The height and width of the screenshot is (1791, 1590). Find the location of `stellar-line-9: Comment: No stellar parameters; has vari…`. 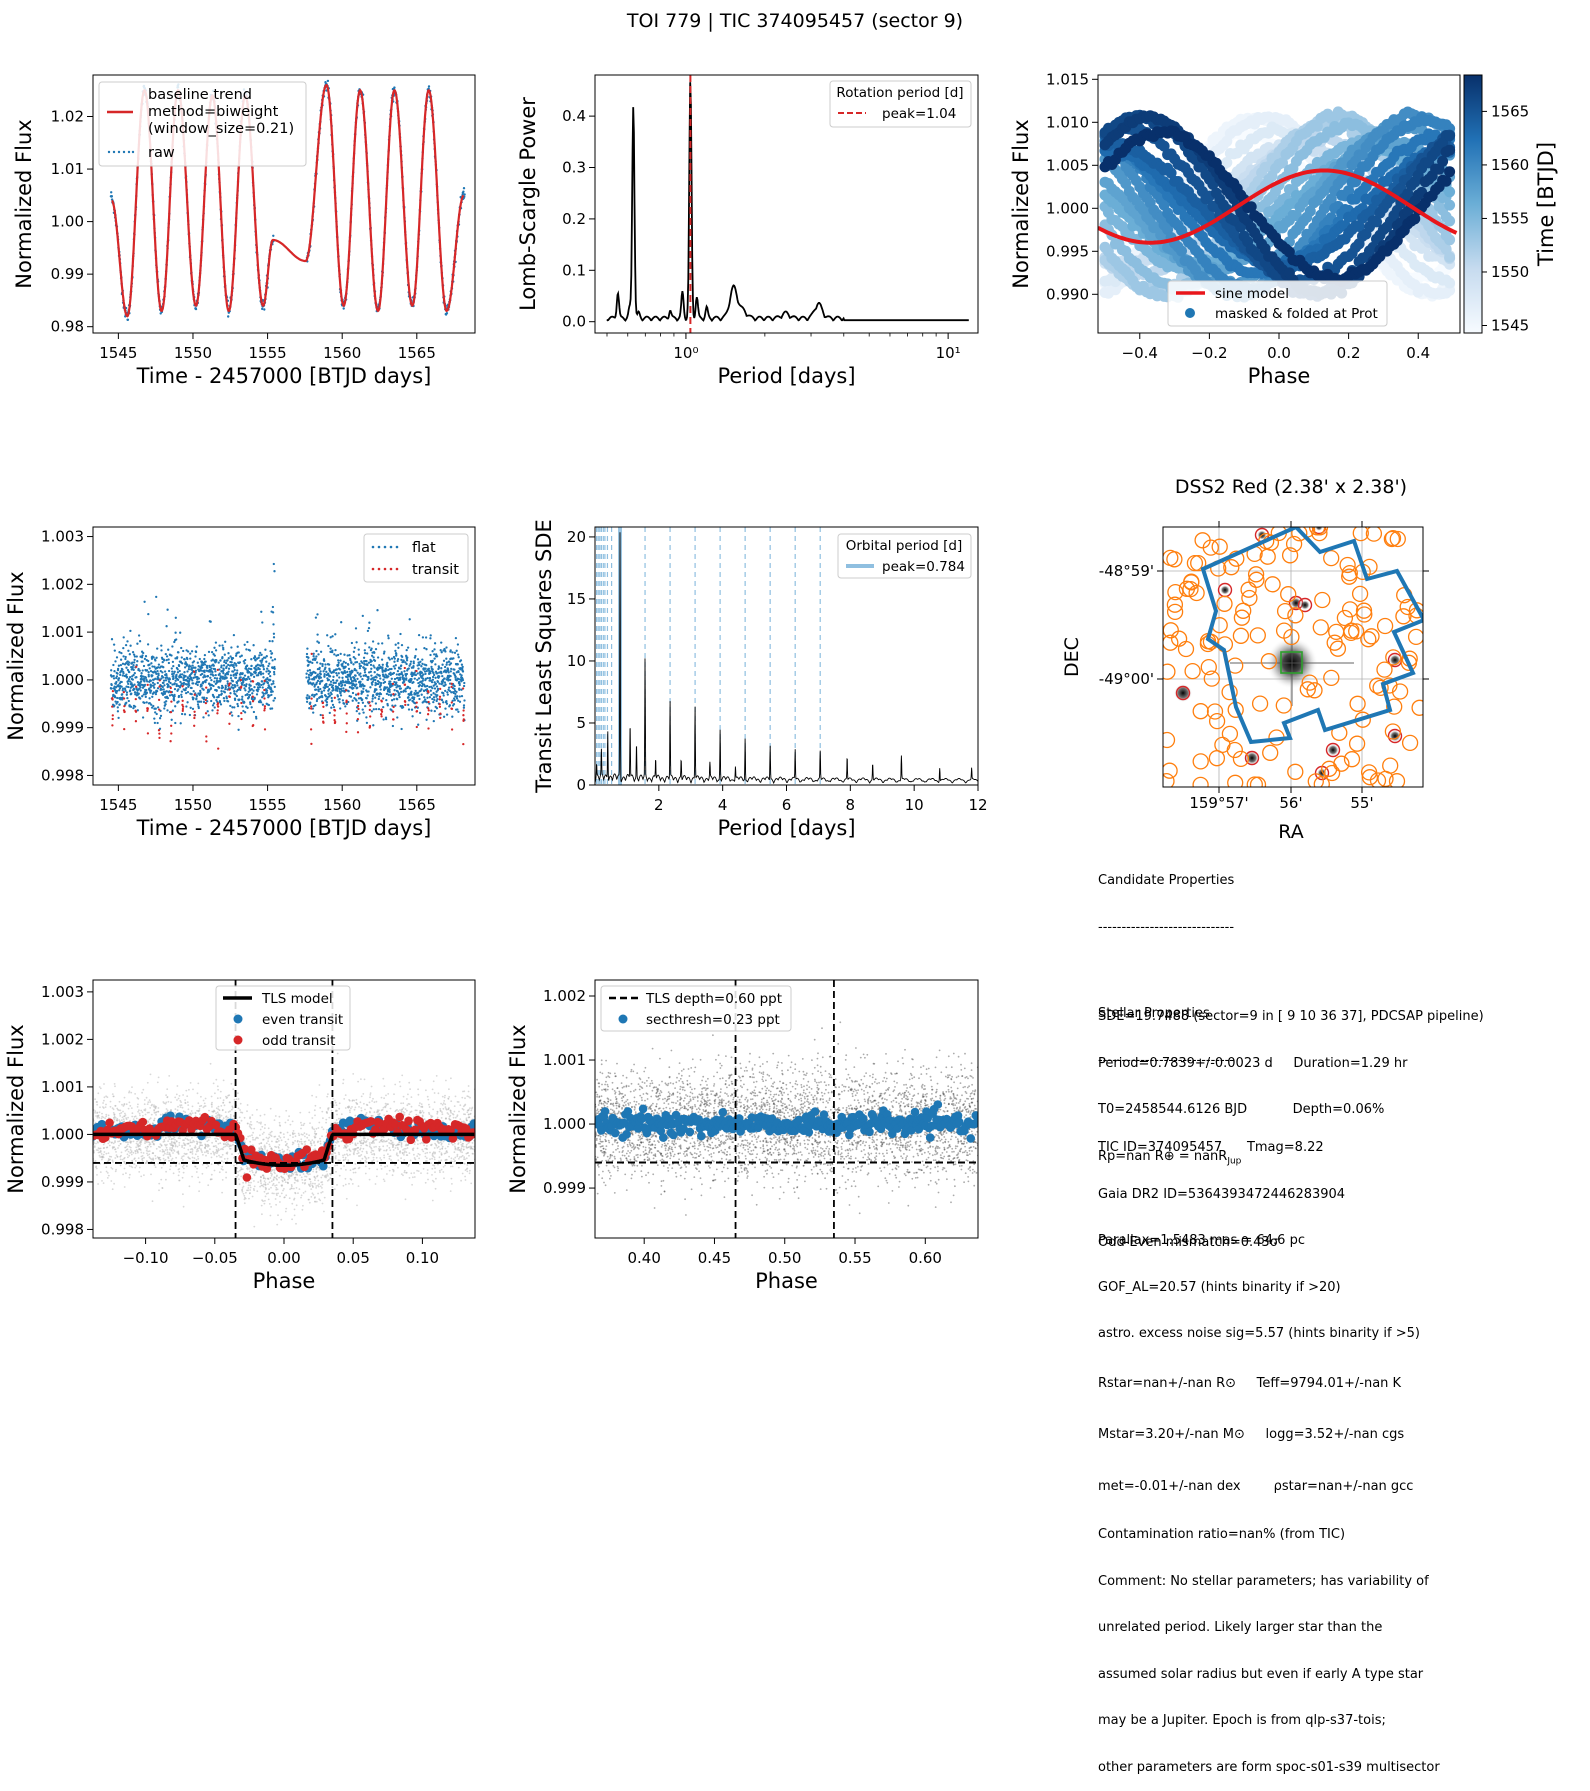

stellar-line-9: Comment: No stellar parameters; has vari… is located at coordinates (1269, 1582).